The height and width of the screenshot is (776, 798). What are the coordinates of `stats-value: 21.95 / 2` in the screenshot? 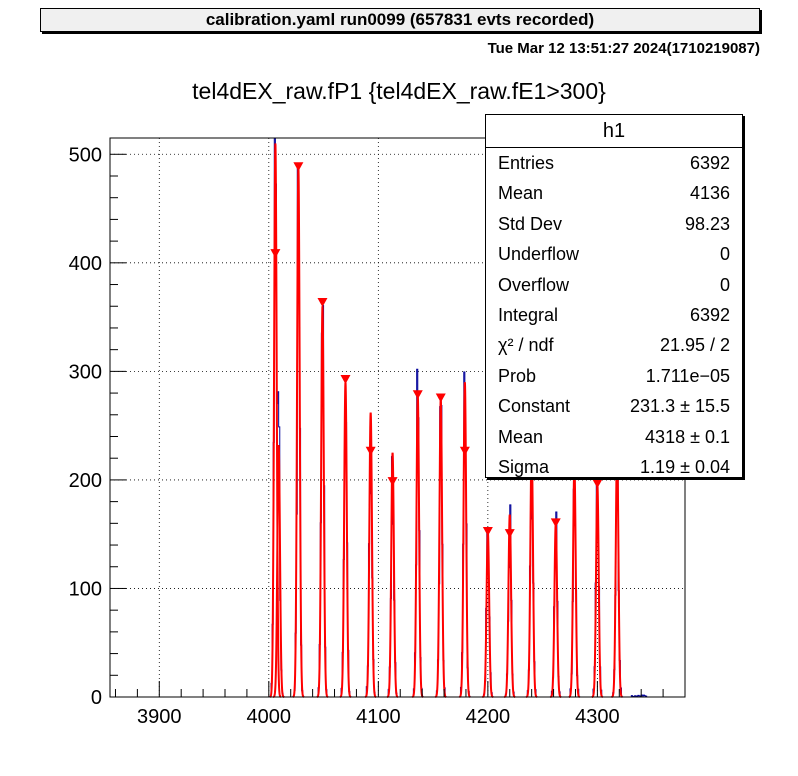 It's located at (694, 345).